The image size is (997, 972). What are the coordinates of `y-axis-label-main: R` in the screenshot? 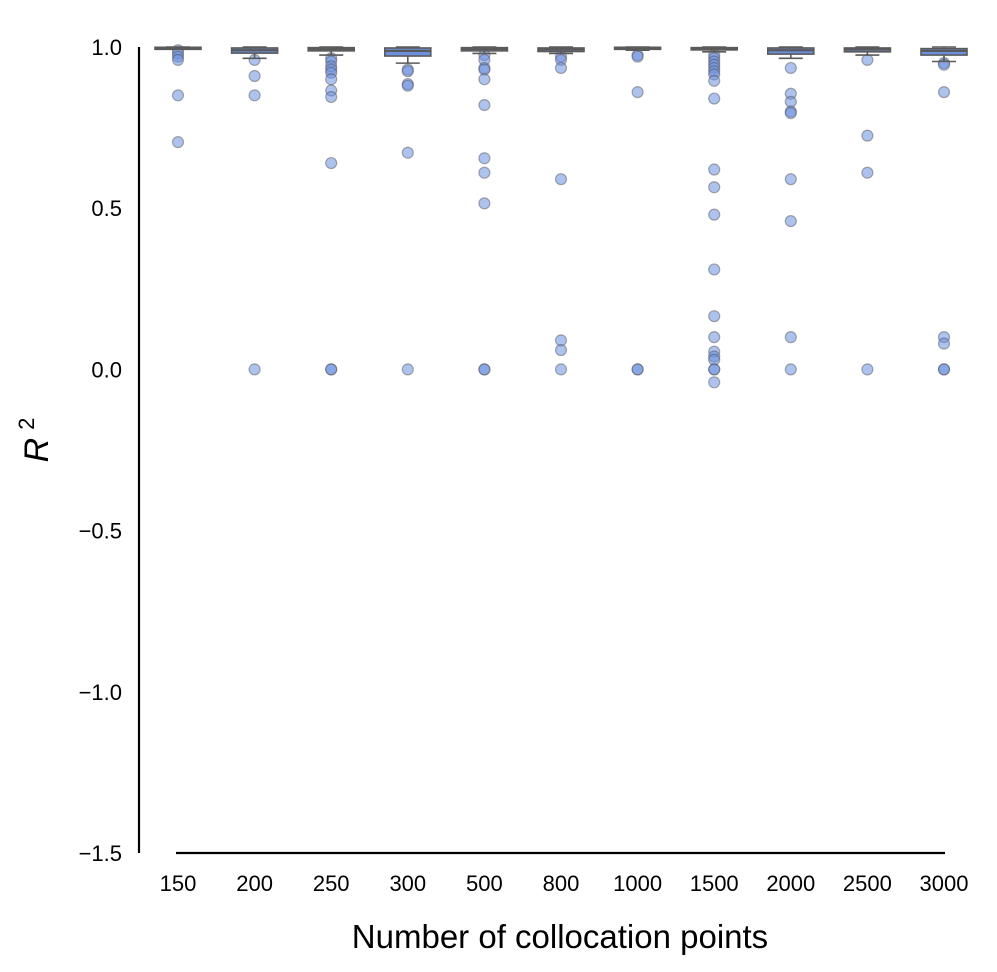 It's located at (37, 450).